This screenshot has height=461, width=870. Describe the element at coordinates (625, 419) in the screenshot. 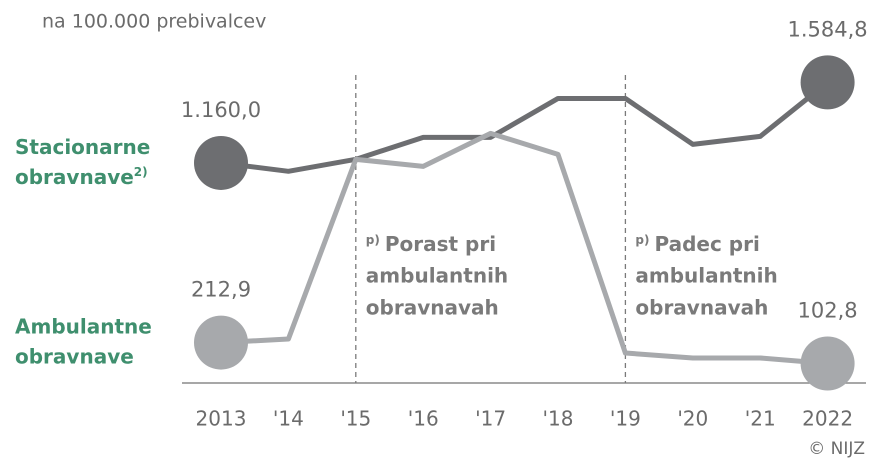

I see `x-tick-label: '19` at that location.